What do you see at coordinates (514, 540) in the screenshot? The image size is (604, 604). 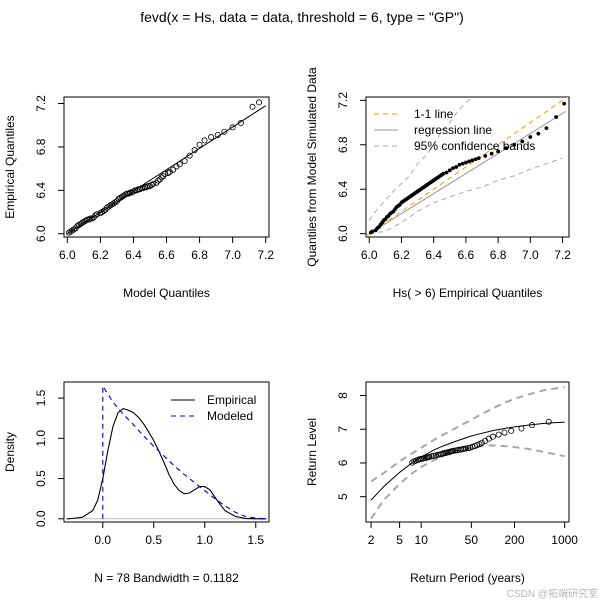 I see `return-x-tick-label: 200` at bounding box center [514, 540].